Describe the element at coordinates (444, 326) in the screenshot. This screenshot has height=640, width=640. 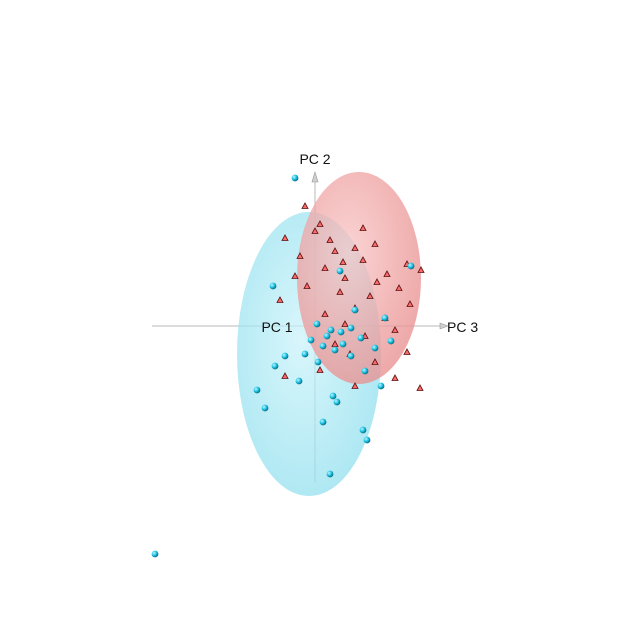
I see `pc3-axis-arrowhead` at that location.